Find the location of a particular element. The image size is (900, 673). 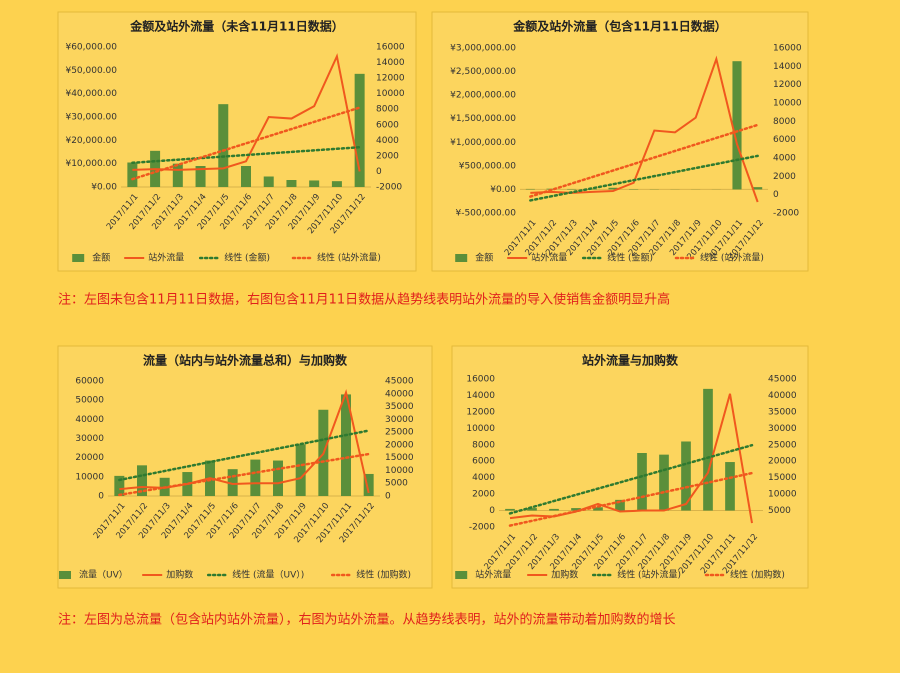

y-tick-label: ¥-500,000.00 is located at coordinates (485, 214).